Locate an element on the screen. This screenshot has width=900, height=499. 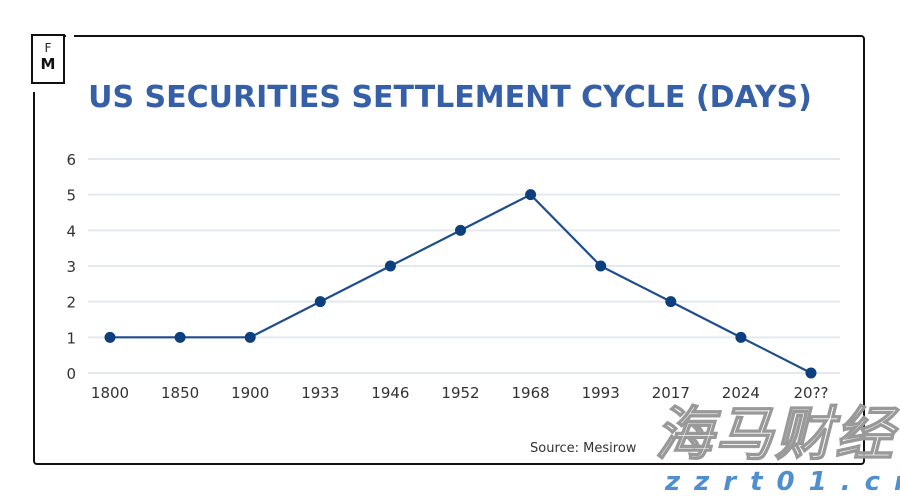
x-tick-label: 1800 is located at coordinates (110, 393).